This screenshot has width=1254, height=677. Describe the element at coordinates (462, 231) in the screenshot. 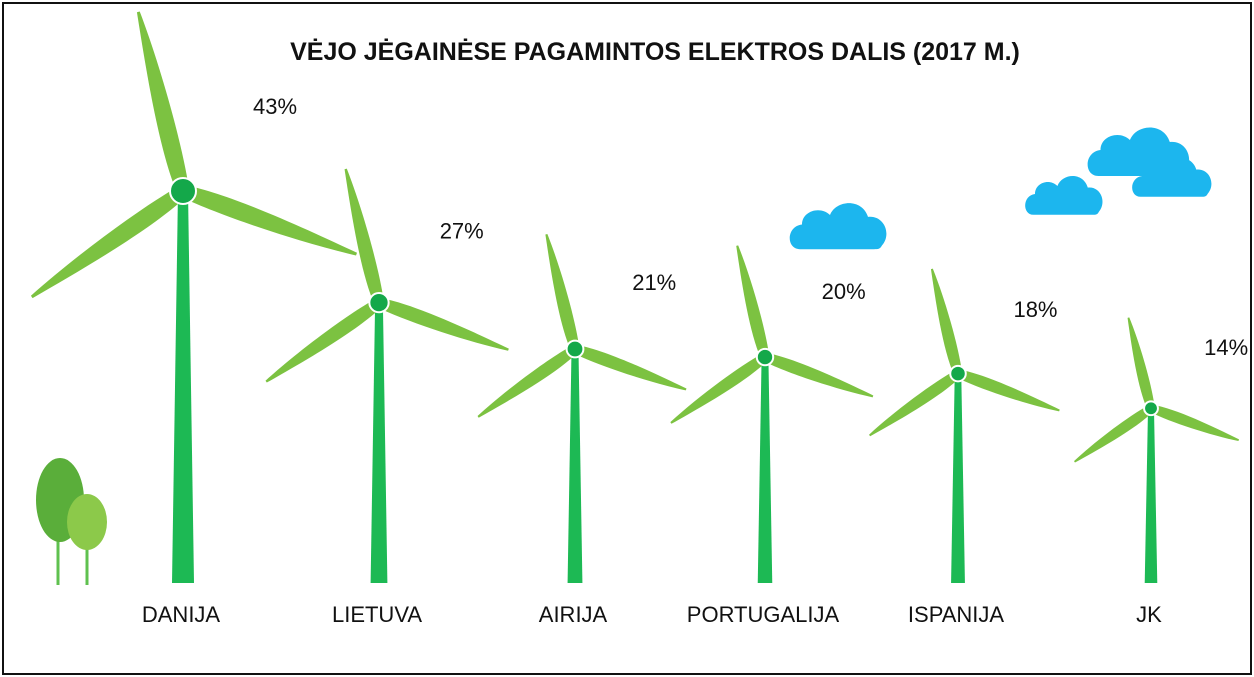

I see `value-label: 27%` at that location.